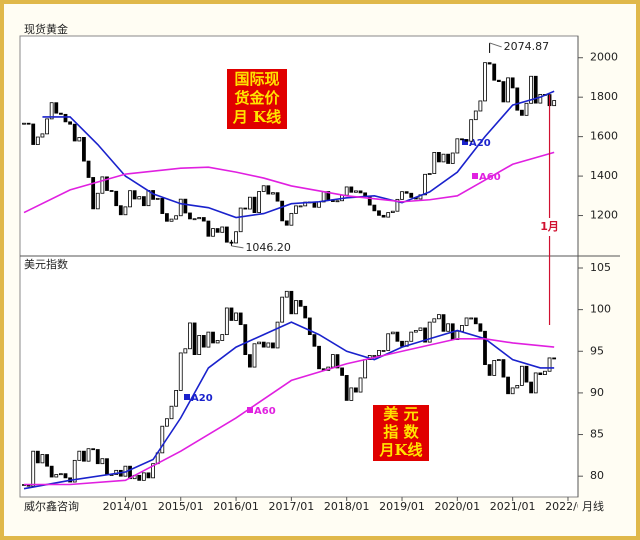  I want to click on x-tick-label: 2019/01, so click(402, 506).